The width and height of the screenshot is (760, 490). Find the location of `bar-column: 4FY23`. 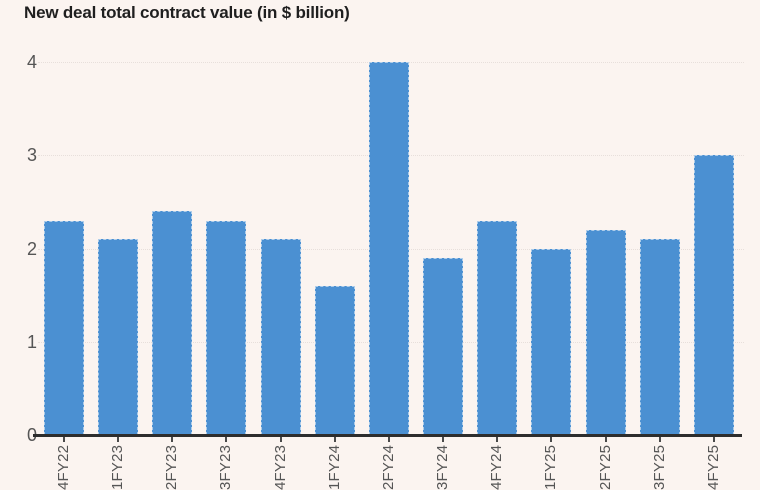

bar-column: 4FY23 is located at coordinates (280, 276).